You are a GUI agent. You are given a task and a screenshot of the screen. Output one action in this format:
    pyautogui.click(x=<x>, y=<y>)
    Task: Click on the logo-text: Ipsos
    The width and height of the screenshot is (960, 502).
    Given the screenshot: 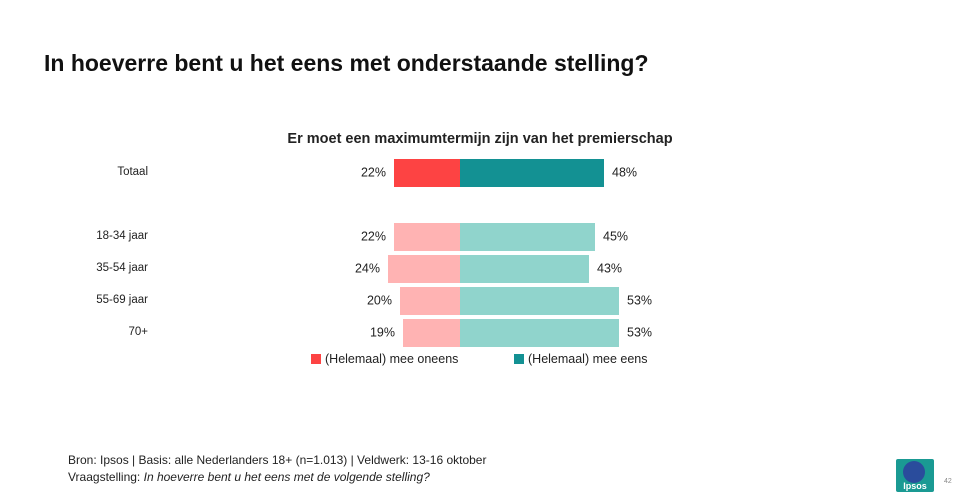 What is the action you would take?
    pyautogui.click(x=915, y=486)
    